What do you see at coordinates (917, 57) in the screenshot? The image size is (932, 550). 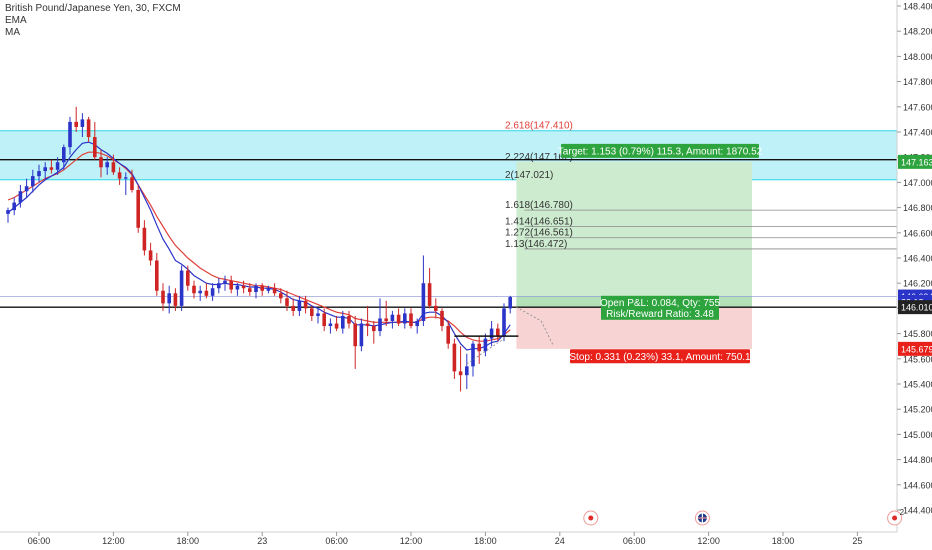 I see `price-tick-label: 148.000` at bounding box center [917, 57].